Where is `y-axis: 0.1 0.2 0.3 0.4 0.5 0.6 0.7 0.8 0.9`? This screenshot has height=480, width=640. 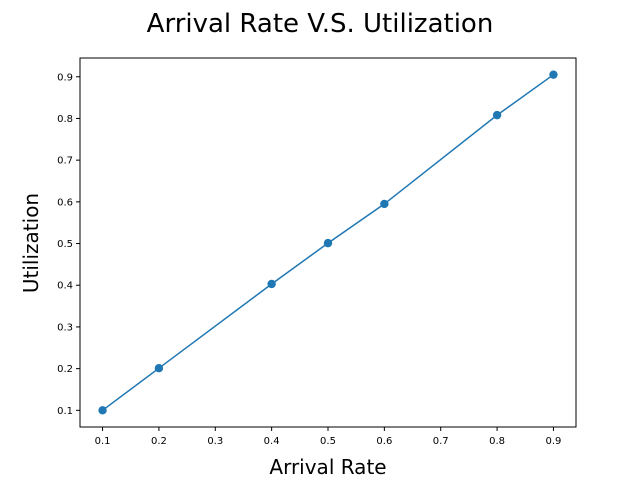 y-axis: 0.1 0.2 0.3 0.4 0.5 0.6 0.7 0.8 0.9 is located at coordinates (68, 244).